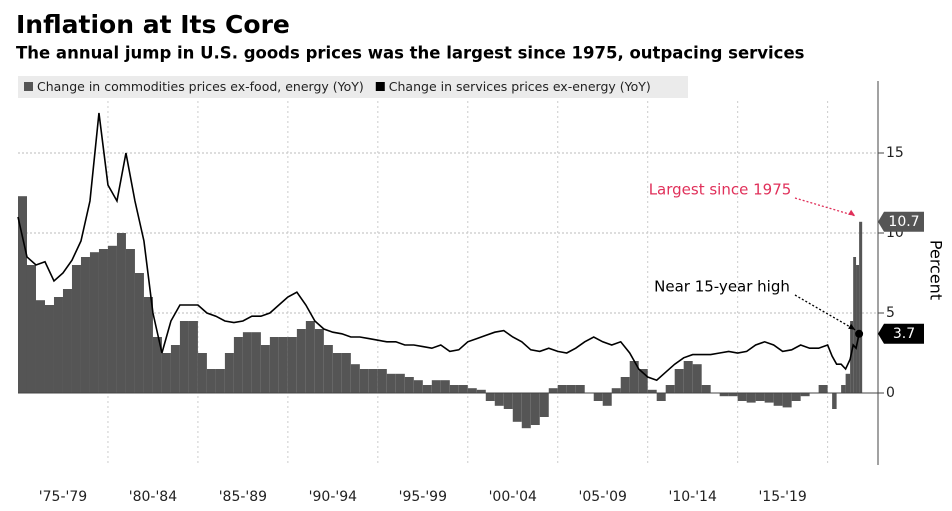 The width and height of the screenshot is (952, 511). Describe the element at coordinates (243, 497) in the screenshot. I see `x-tick-label: '85-'89` at that location.